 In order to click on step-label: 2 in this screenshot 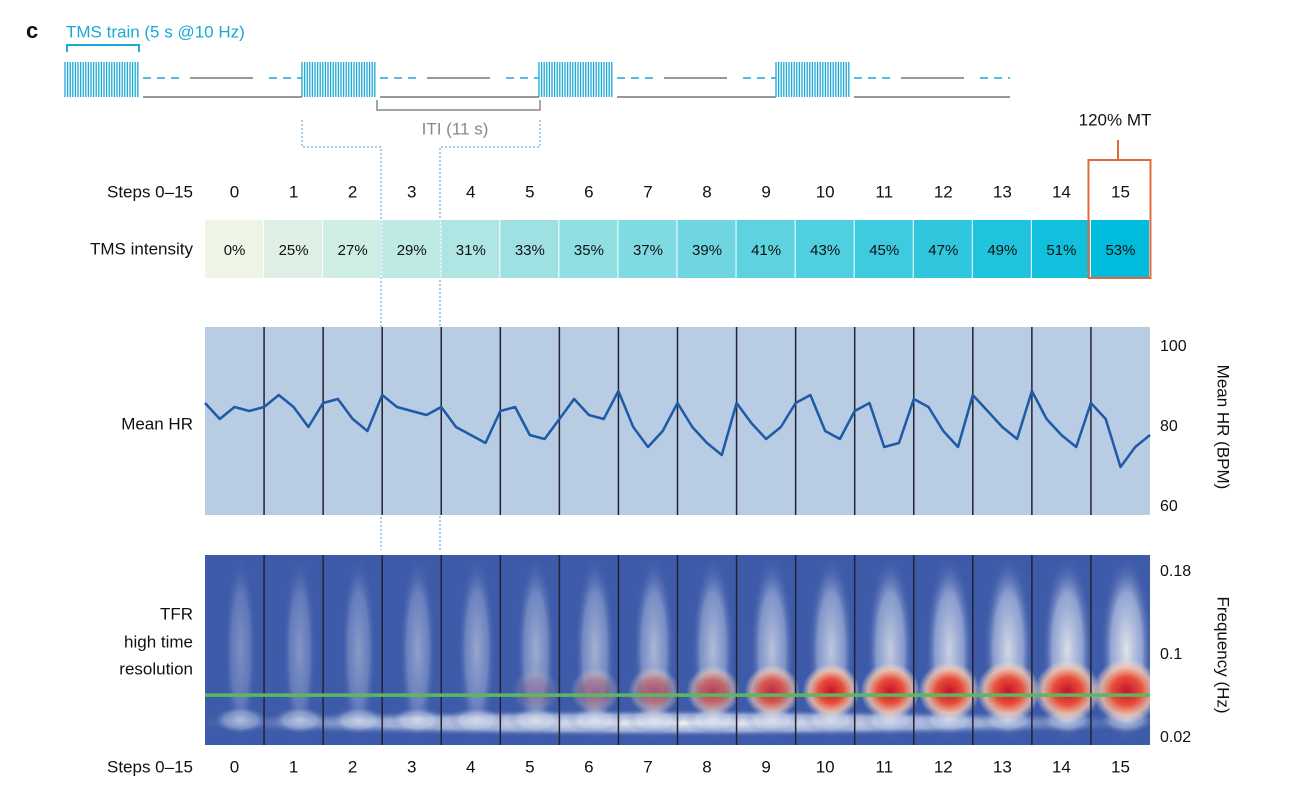, I will do `click(352, 191)`.